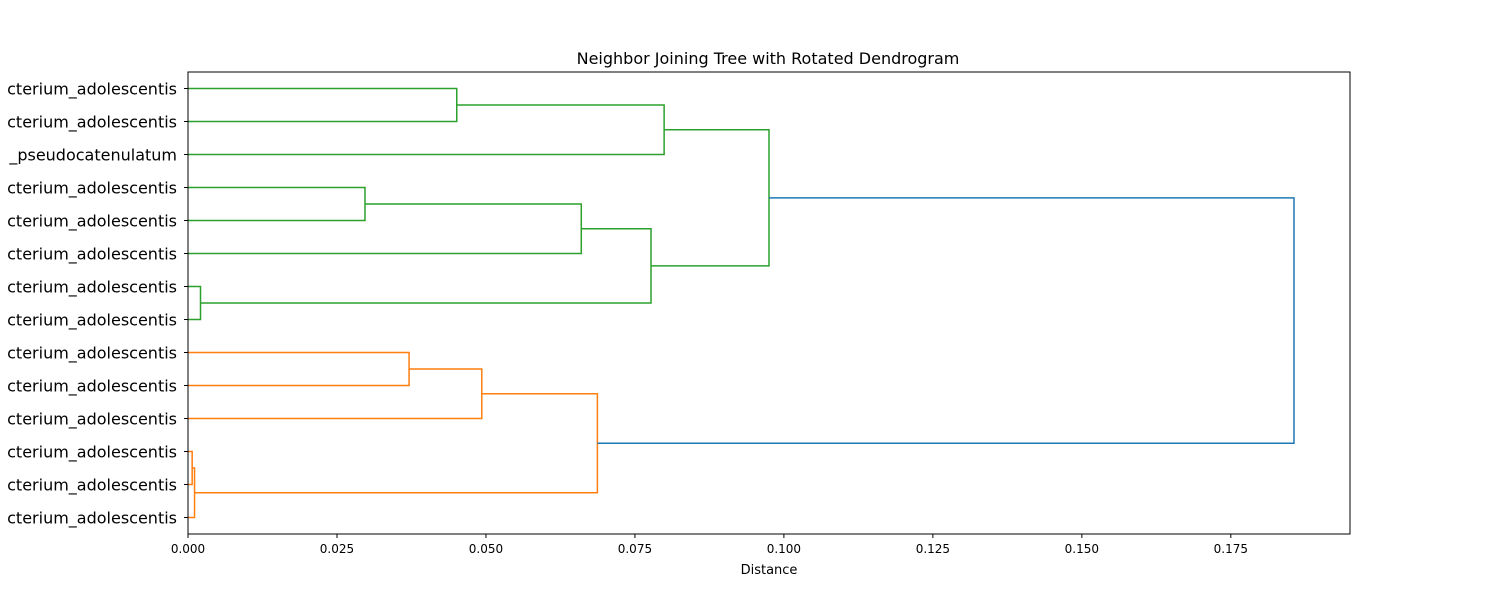 The image size is (1500, 600). What do you see at coordinates (426, 266) in the screenshot?
I see `dendrogram-link-n6` at bounding box center [426, 266].